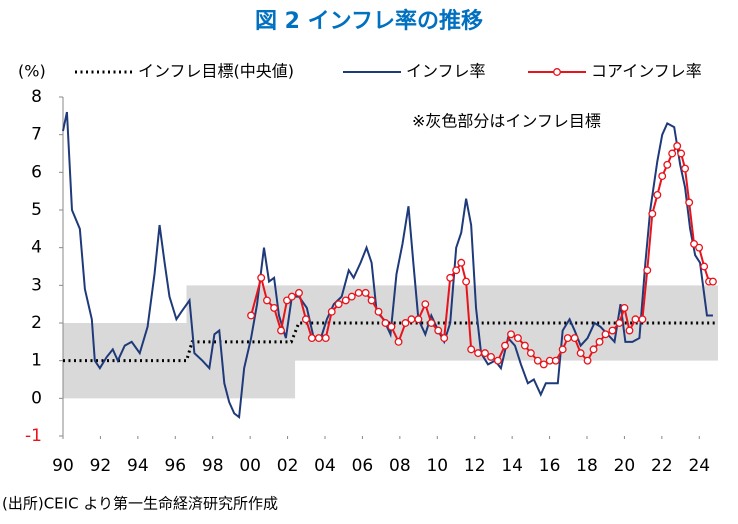 The image size is (738, 524). I want to click on x-tick-label: 04, so click(325, 466).